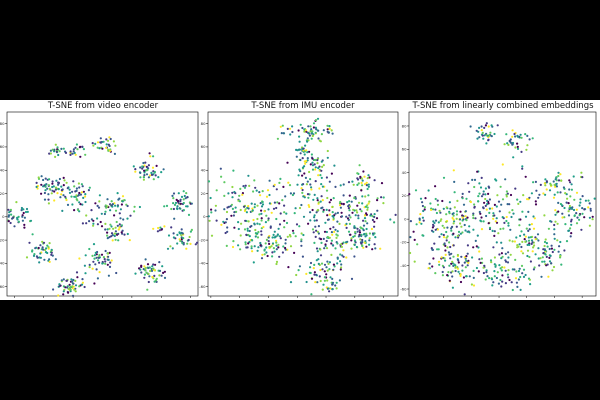 The height and width of the screenshot is (400, 600). What do you see at coordinates (404, 172) in the screenshot?
I see `y-tick-label: 40` at bounding box center [404, 172].